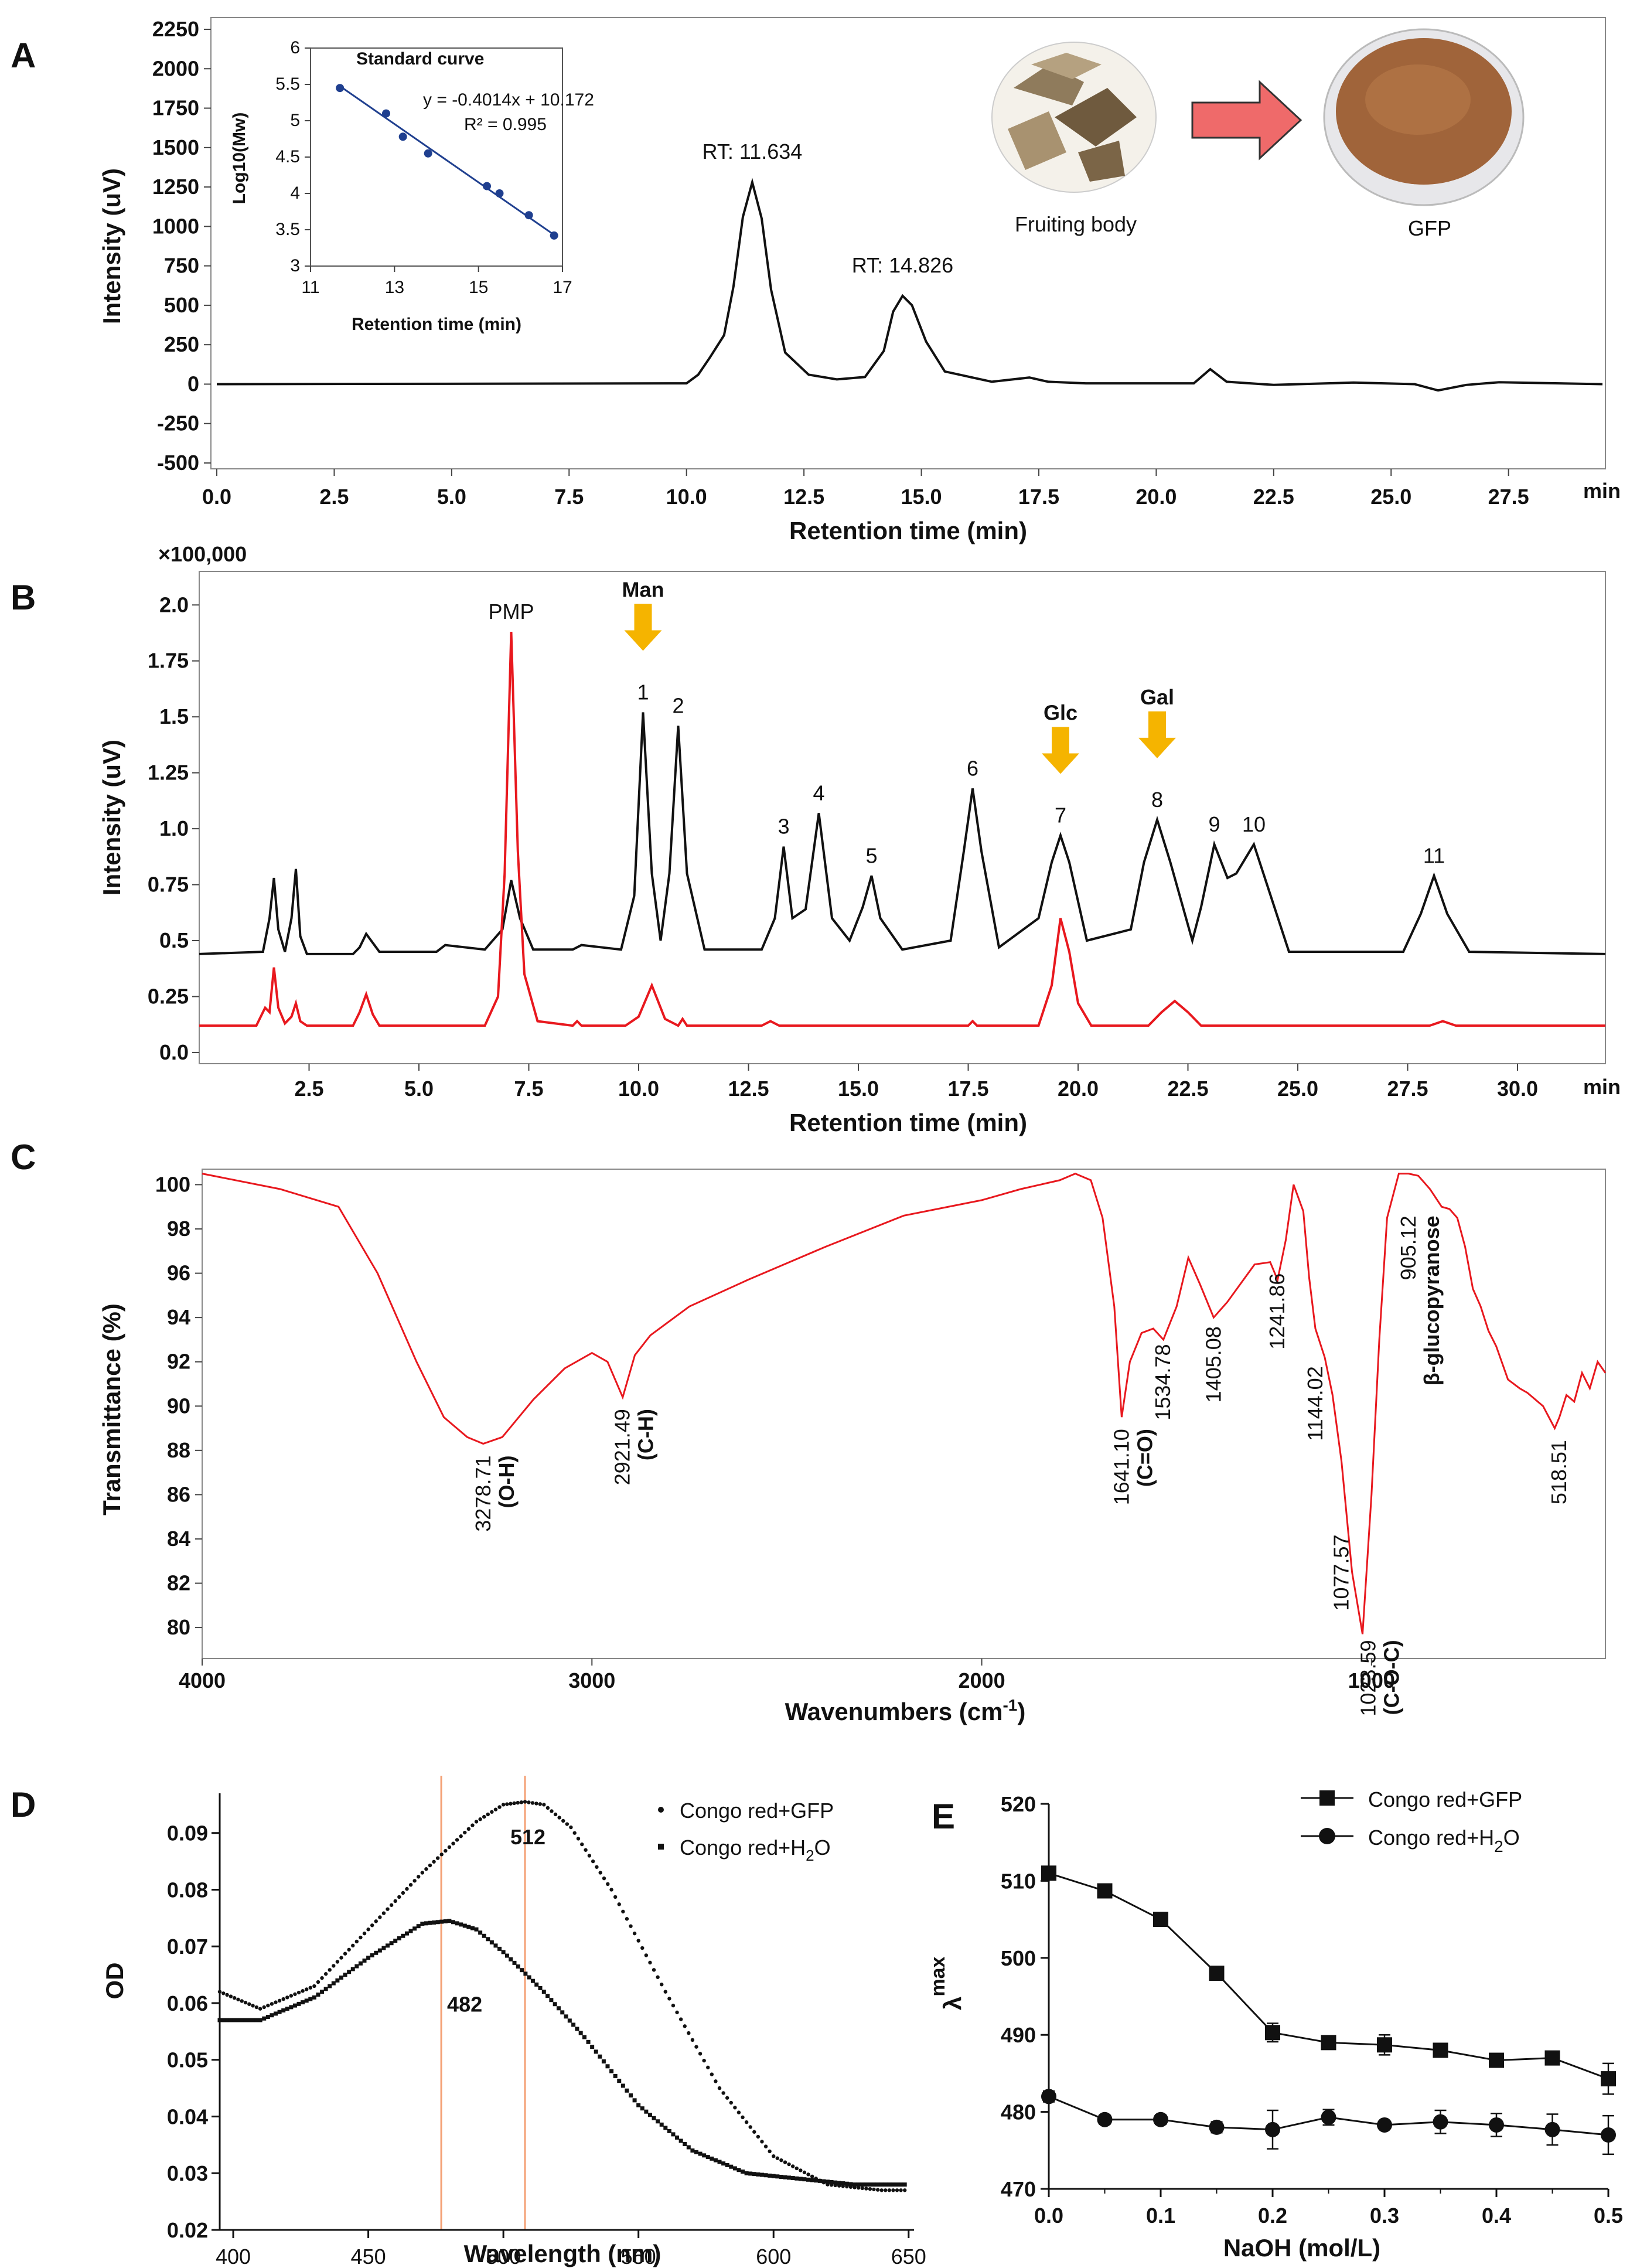 This screenshot has height=2268, width=1647. I want to click on peak-number-label: PMP, so click(511, 612).